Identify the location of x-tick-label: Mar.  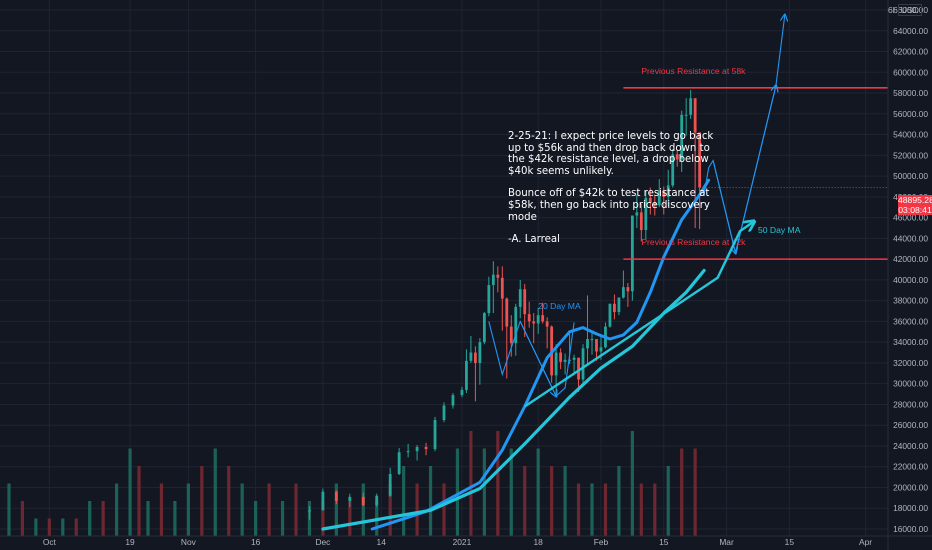
(726, 542).